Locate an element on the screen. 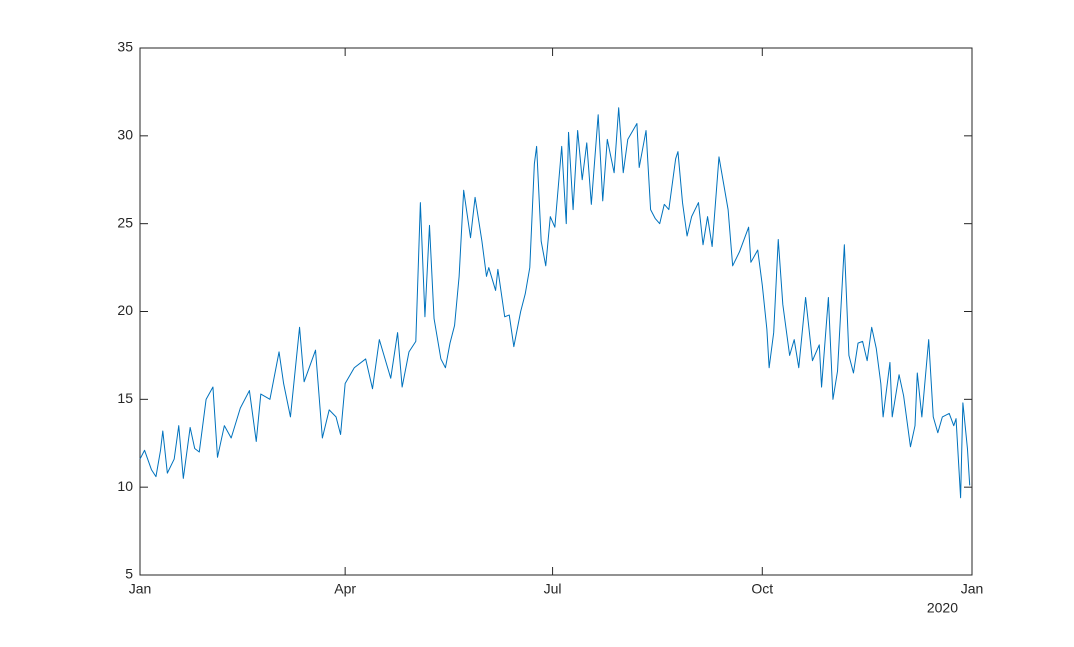 This screenshot has height=647, width=1074. y-tick-label: 25 is located at coordinates (125, 222).